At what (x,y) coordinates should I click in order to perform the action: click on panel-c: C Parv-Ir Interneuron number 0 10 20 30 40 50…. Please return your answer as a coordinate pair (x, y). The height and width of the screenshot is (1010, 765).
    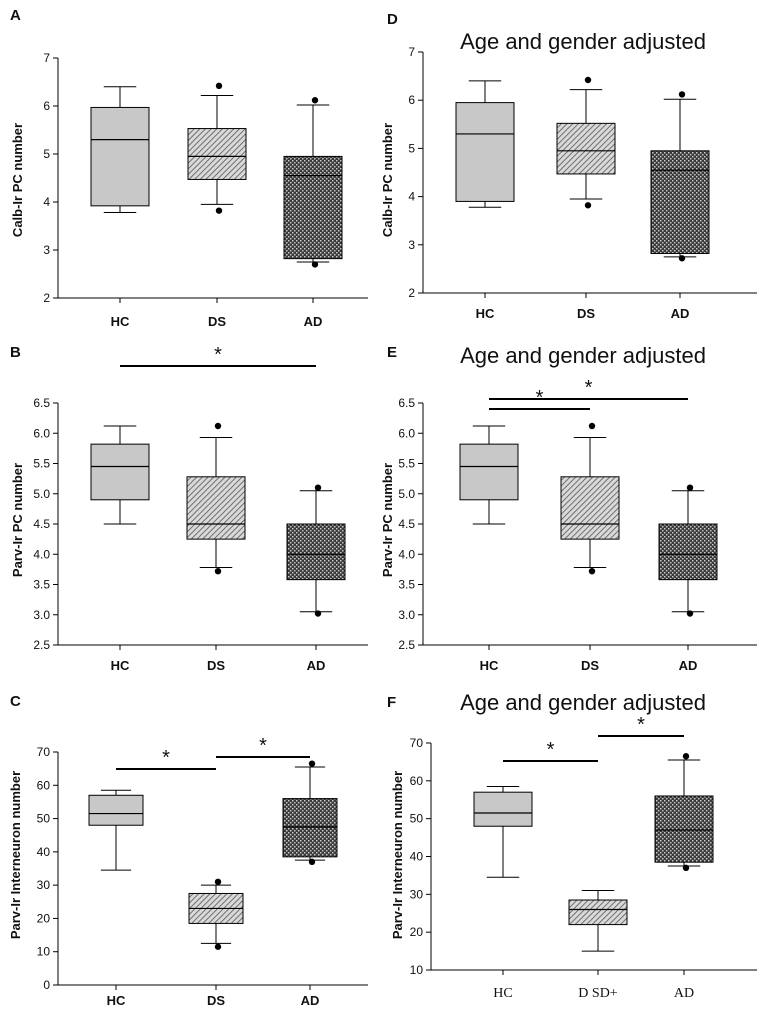
    Looking at the image, I should click on (188, 850).